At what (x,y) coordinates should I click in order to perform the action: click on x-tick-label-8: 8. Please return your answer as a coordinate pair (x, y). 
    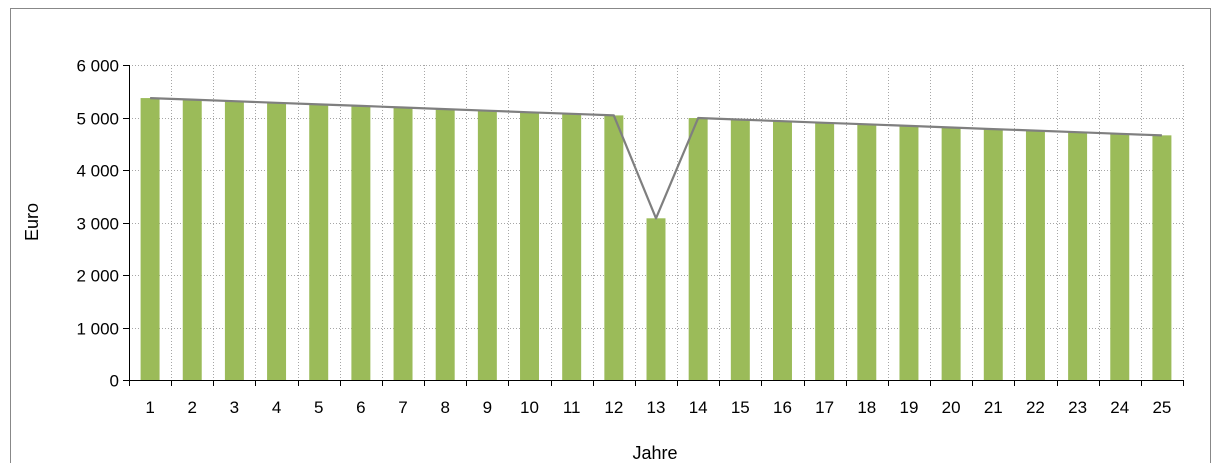
    Looking at the image, I should click on (444, 407).